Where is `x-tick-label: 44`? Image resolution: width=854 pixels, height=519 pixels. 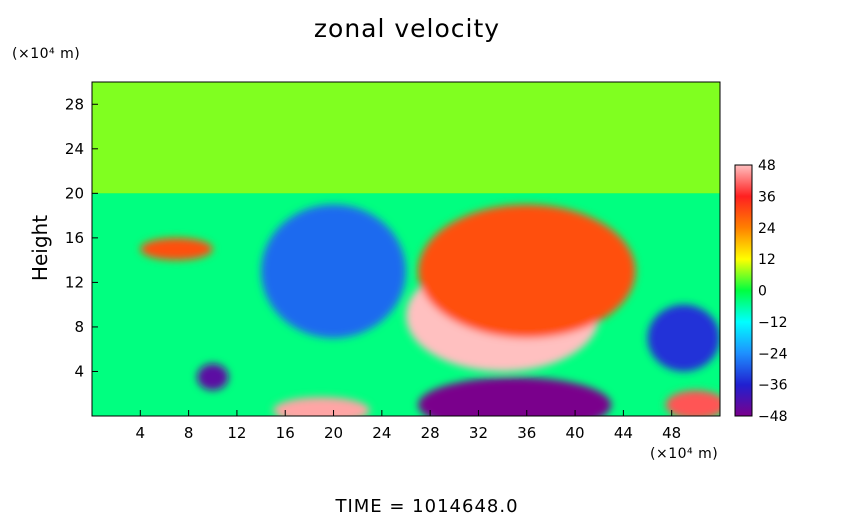
x-tick-label: 44 is located at coordinates (623, 433).